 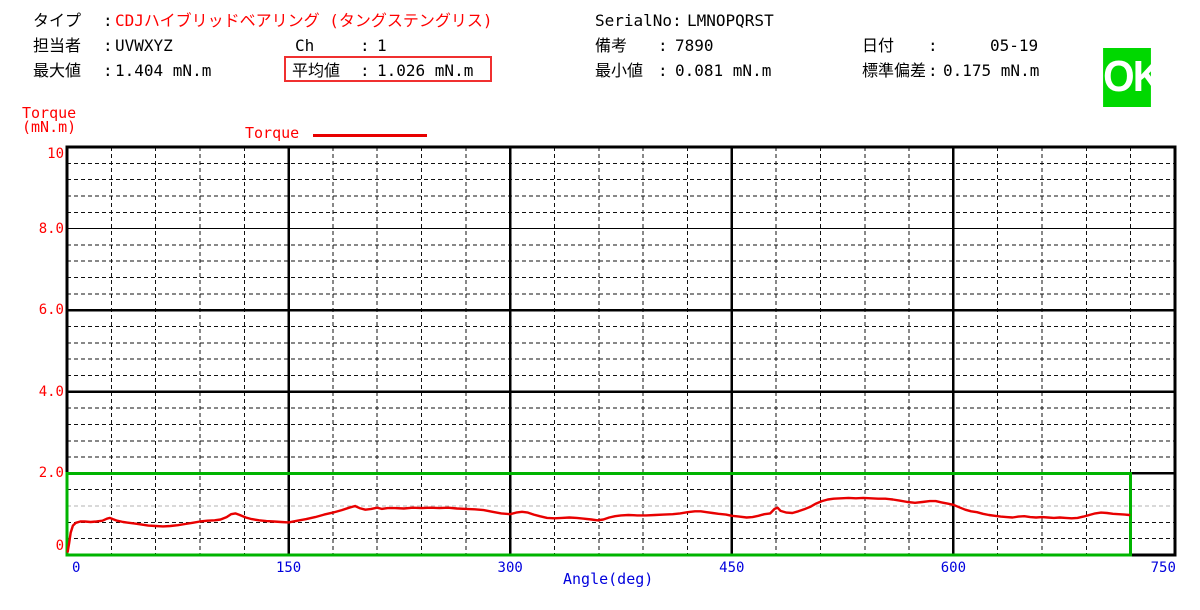 What do you see at coordinates (57, 70) in the screenshot?
I see `max-label: 最大値` at bounding box center [57, 70].